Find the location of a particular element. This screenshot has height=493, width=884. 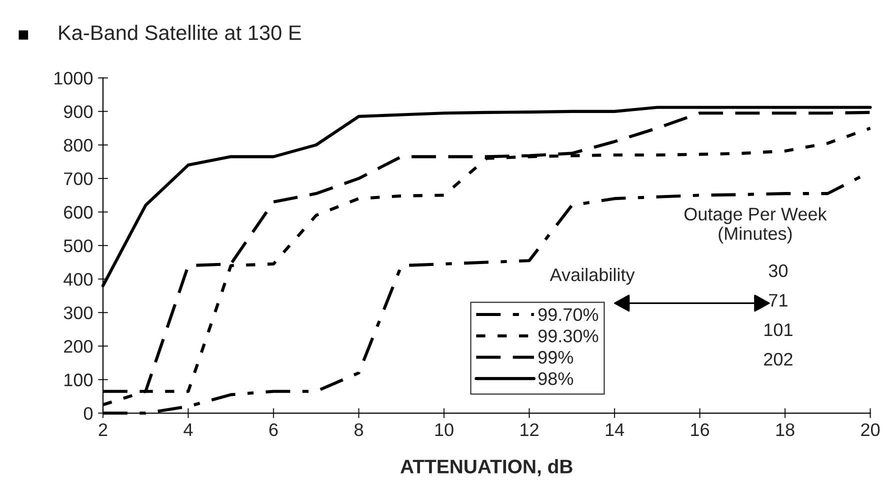

y-tick-label: 500 is located at coordinates (78, 245).